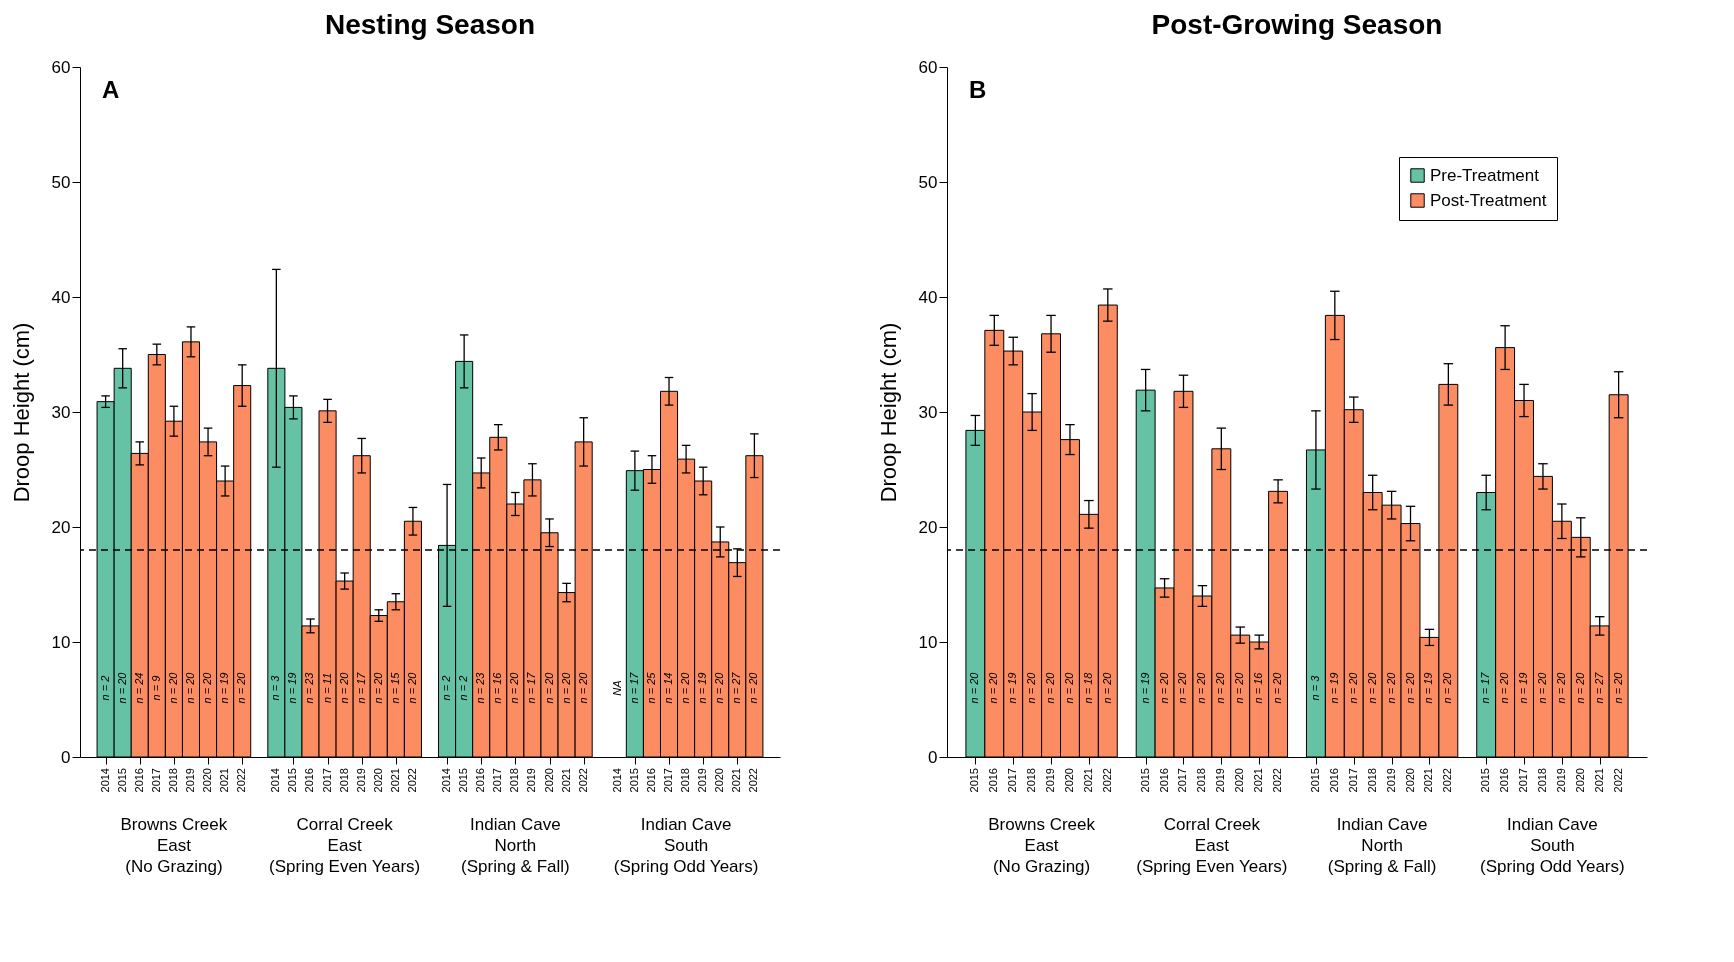 The image size is (1734, 962). I want to click on y-tick-label: 0, so click(933, 757).